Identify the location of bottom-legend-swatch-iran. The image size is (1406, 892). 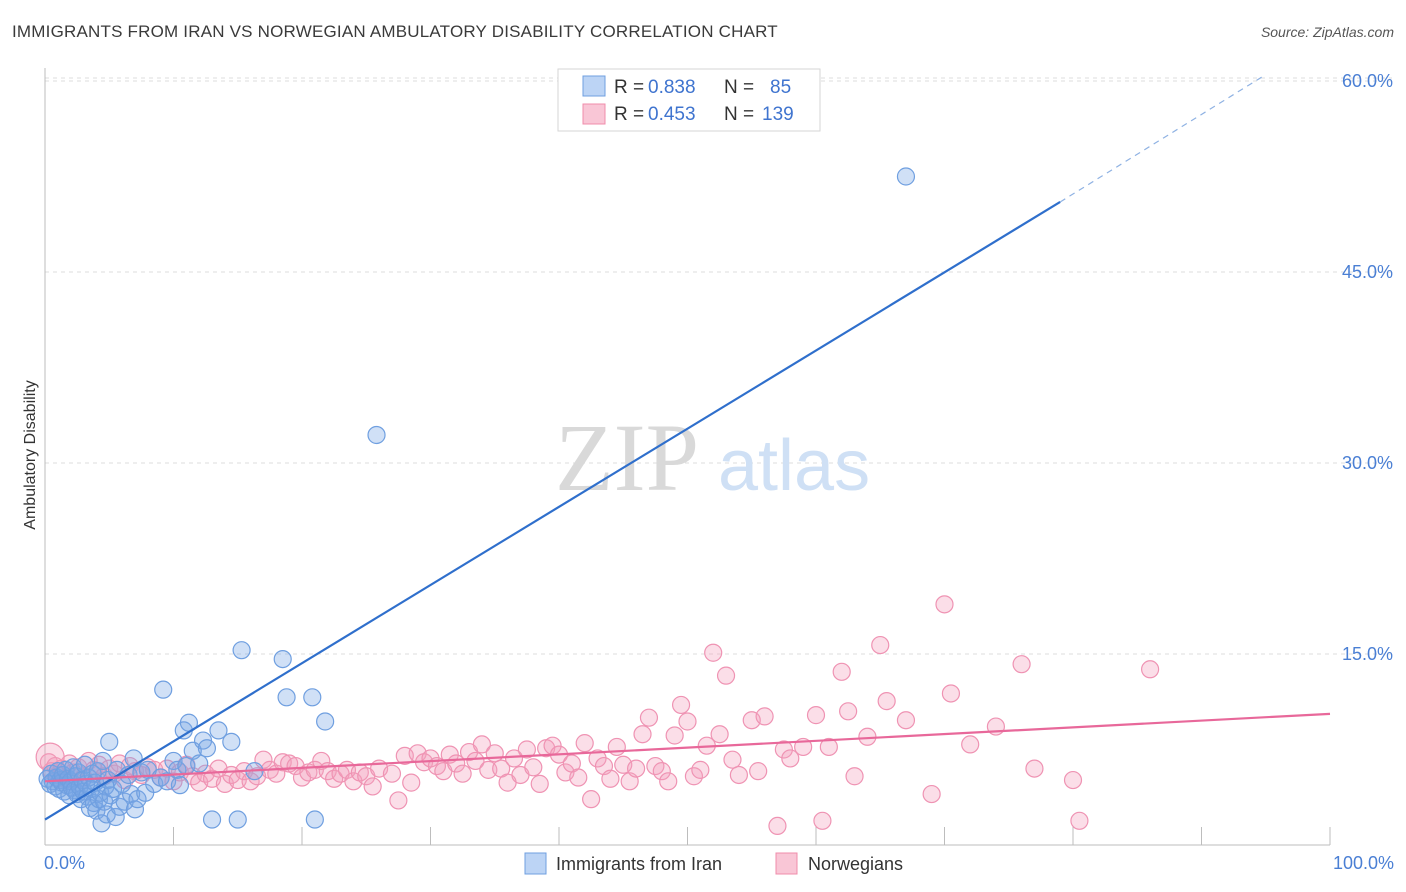
(535, 863).